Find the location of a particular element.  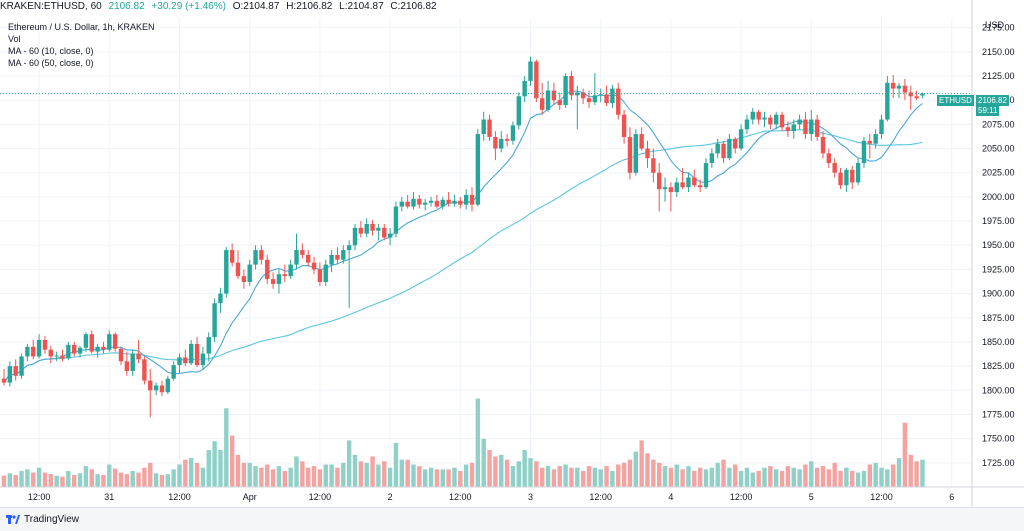

price-tick-label: 1725.00 is located at coordinates (998, 463).